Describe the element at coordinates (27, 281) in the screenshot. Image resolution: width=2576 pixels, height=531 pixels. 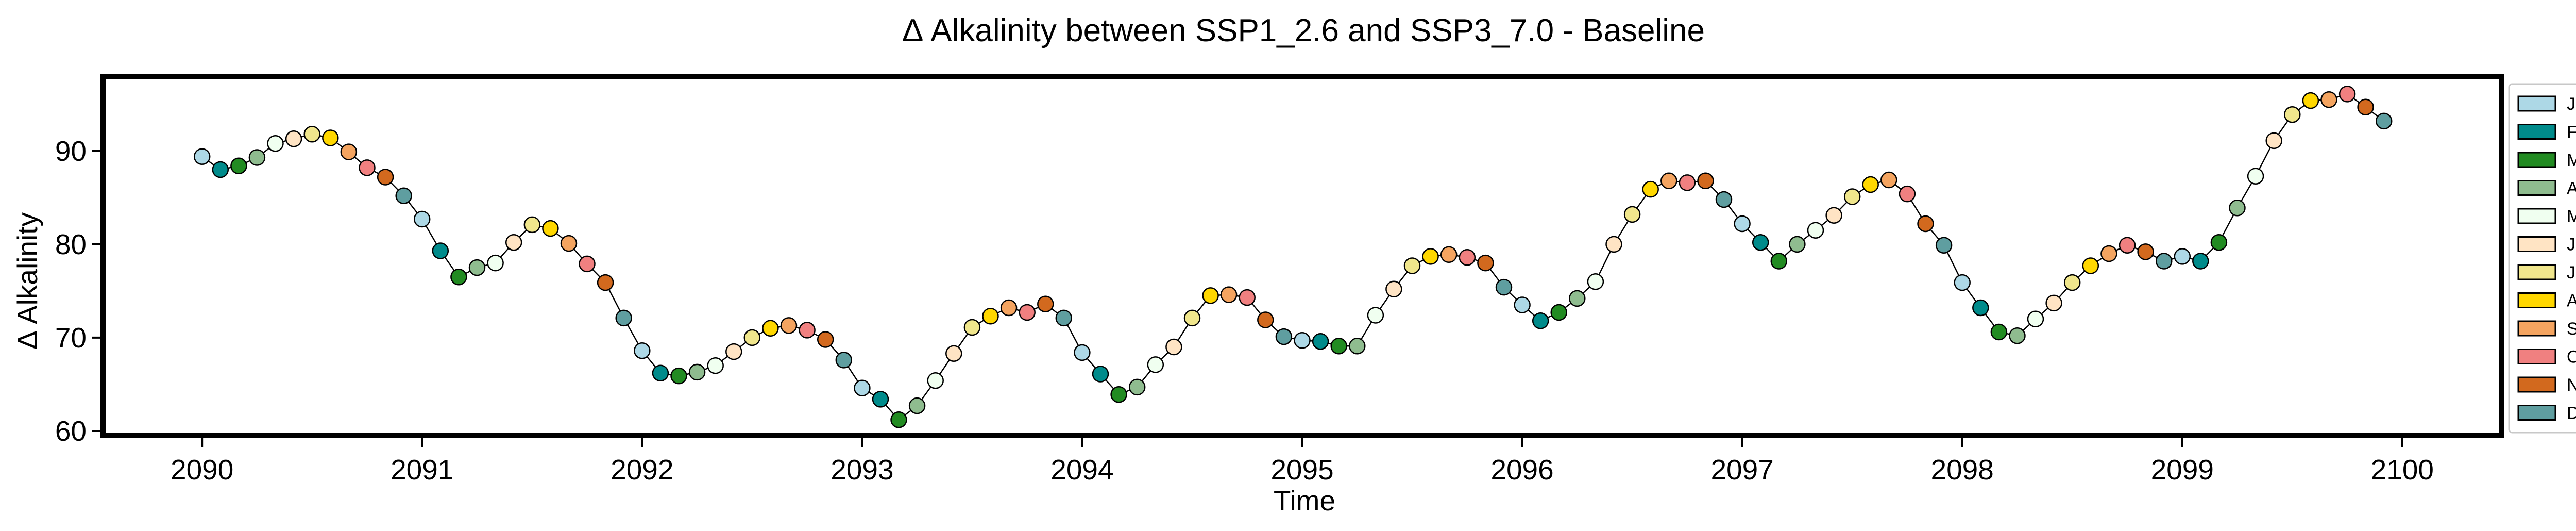
I see `y-axis-label: Δ Alkalinity` at that location.